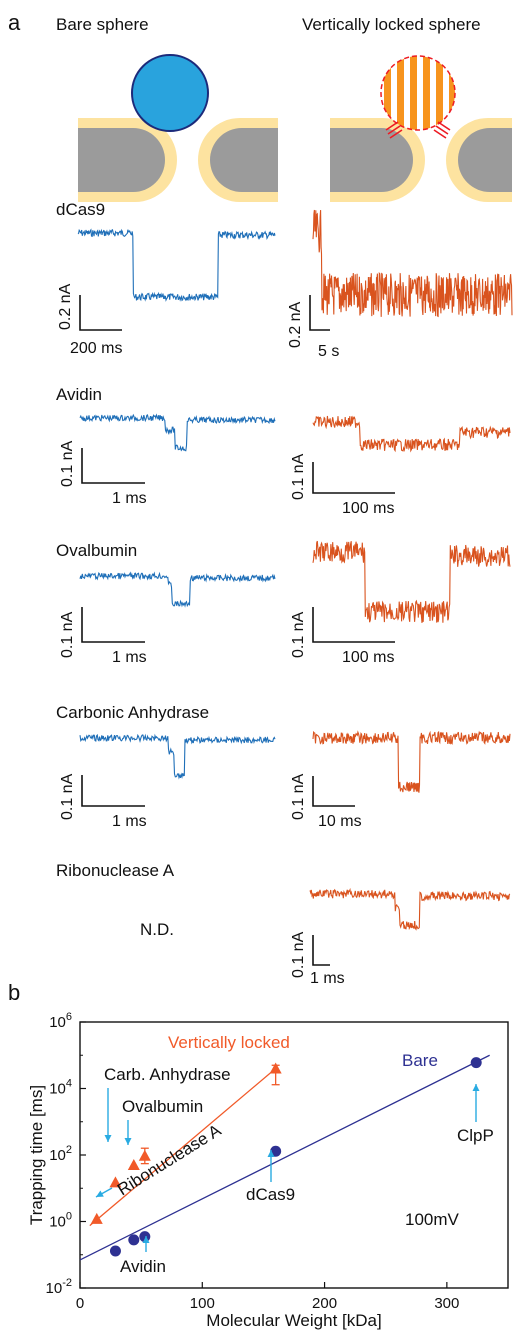 Image resolution: width=521 pixels, height=1334 pixels. What do you see at coordinates (202, 1303) in the screenshot?
I see `x-tick-label: 100` at bounding box center [202, 1303].